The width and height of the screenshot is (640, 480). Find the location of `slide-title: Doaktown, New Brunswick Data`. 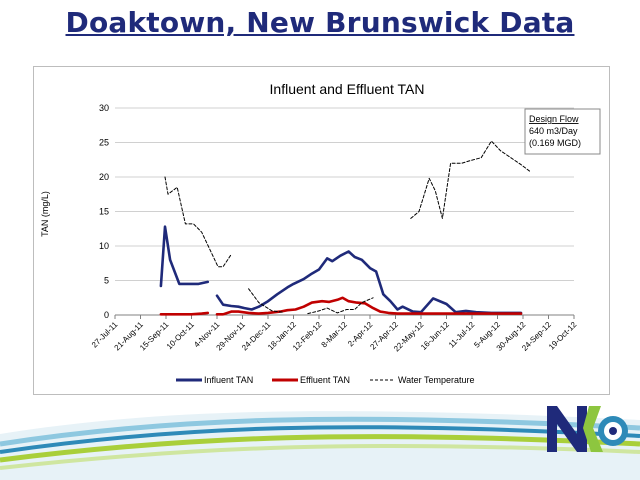

slide-title: Doaktown, New Brunswick Data is located at coordinates (320, 22).